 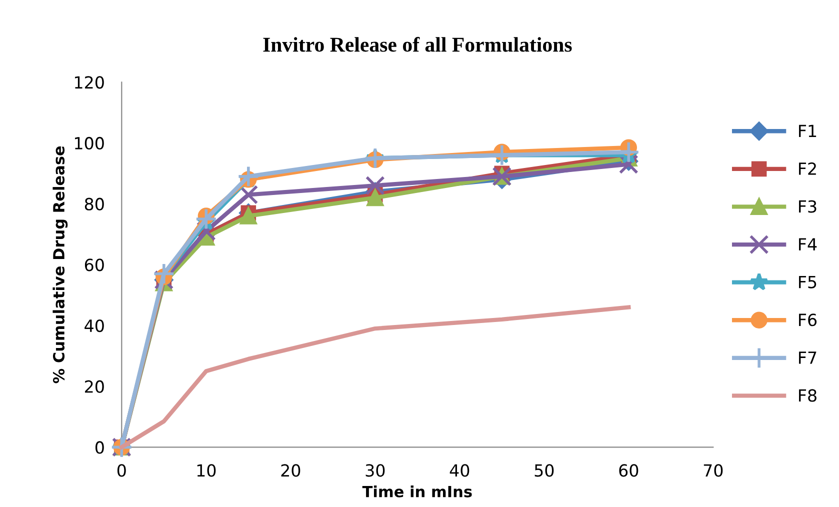 What do you see at coordinates (544, 470) in the screenshot?
I see `x-tick-label: 50` at bounding box center [544, 470].